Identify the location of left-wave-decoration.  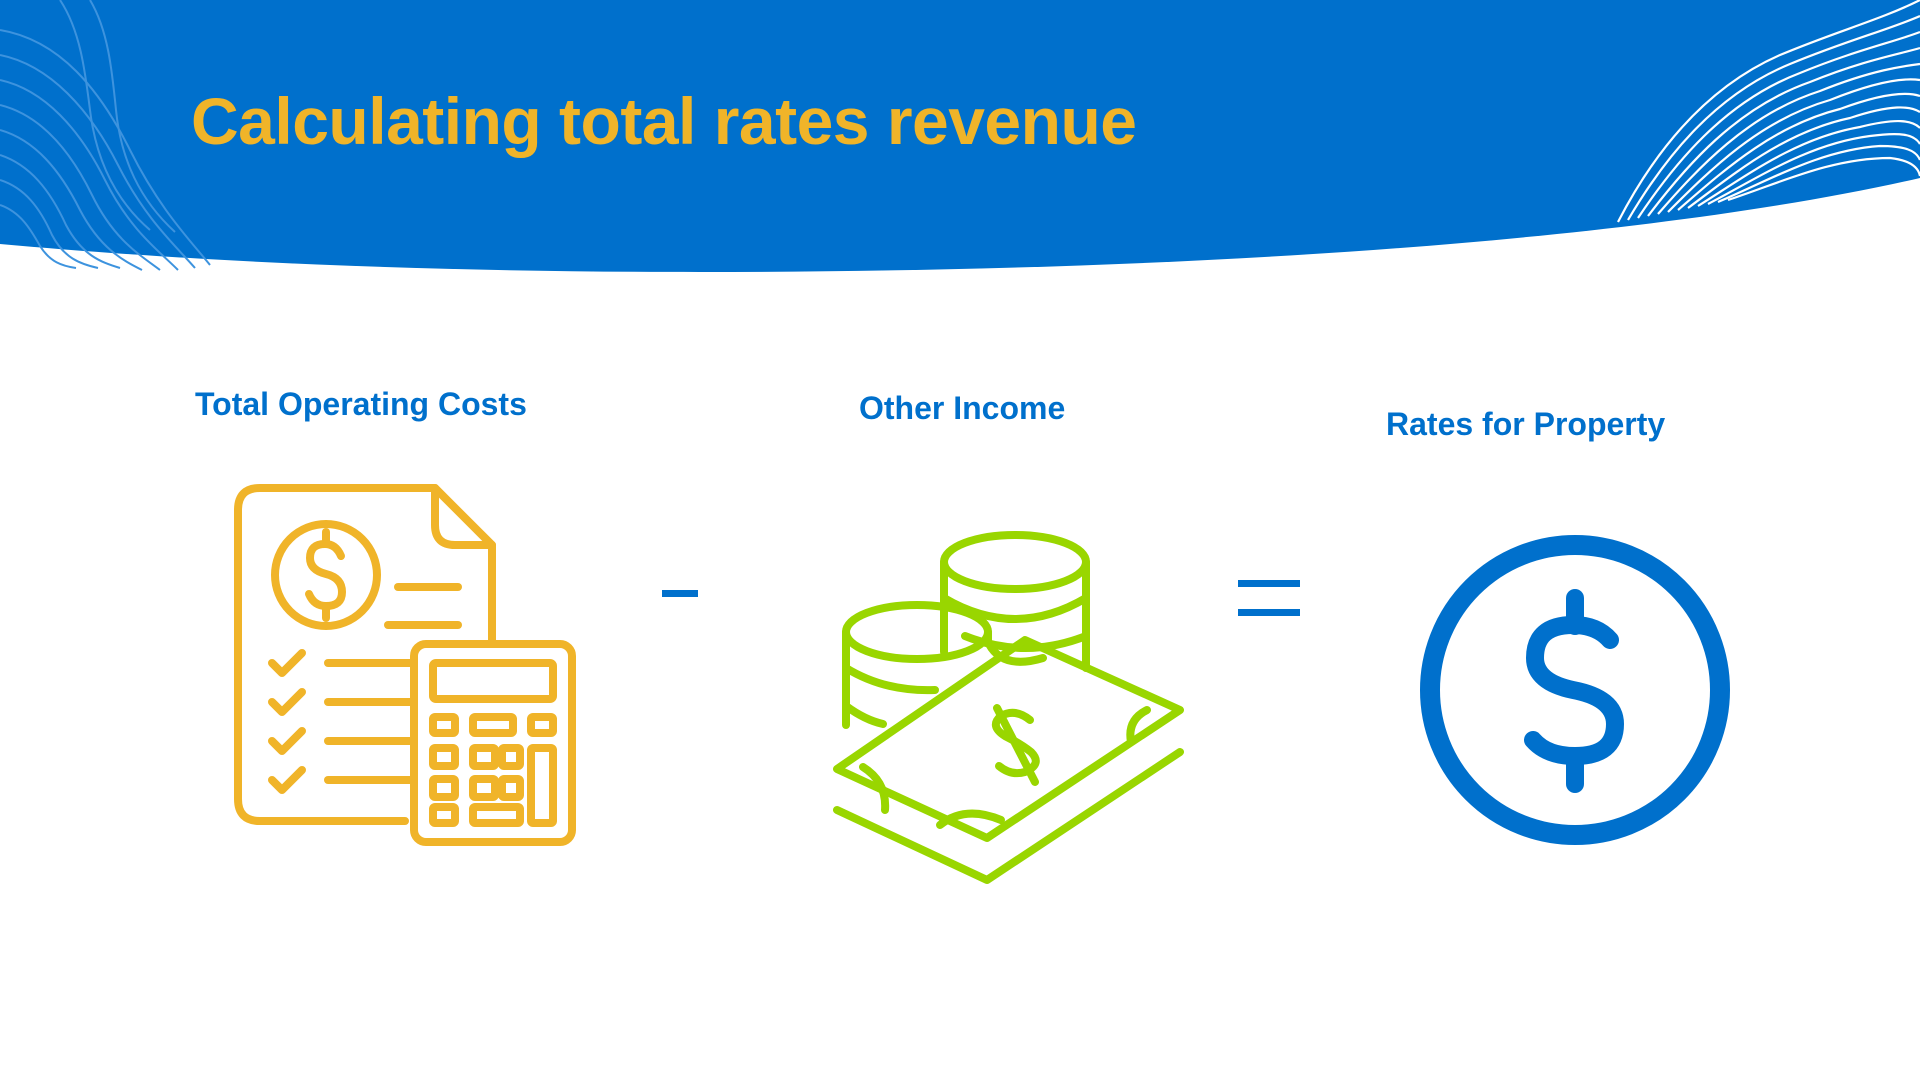
(105, 135).